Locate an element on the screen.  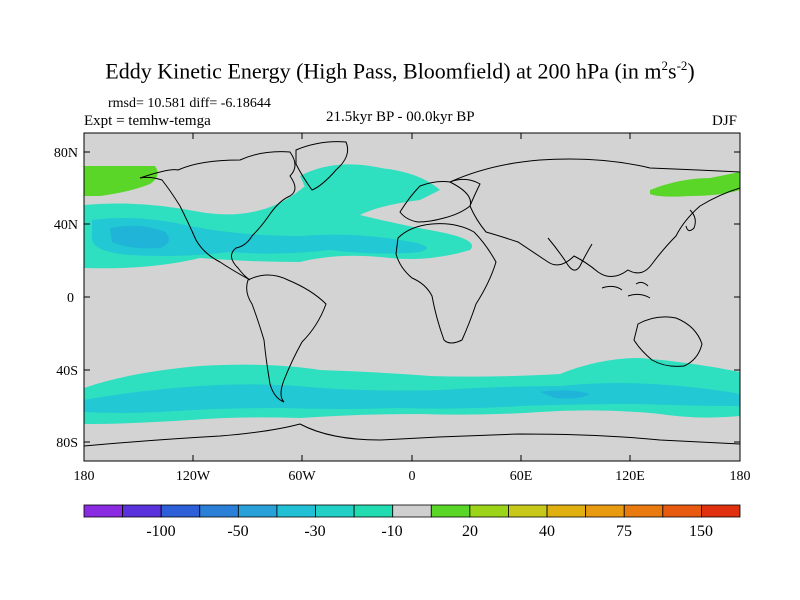
colorbar-label-m30: -30 is located at coordinates (314, 531).